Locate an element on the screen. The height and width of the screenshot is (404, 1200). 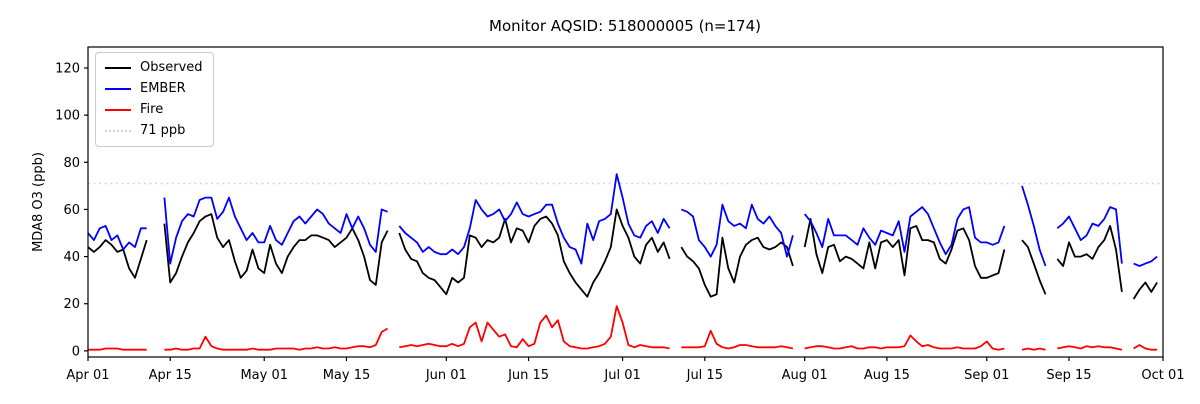
y-tick-label: 120 is located at coordinates (67, 68).